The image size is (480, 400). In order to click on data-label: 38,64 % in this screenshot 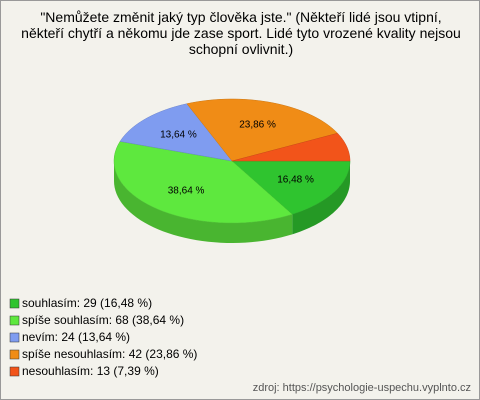, I will do `click(186, 191)`.